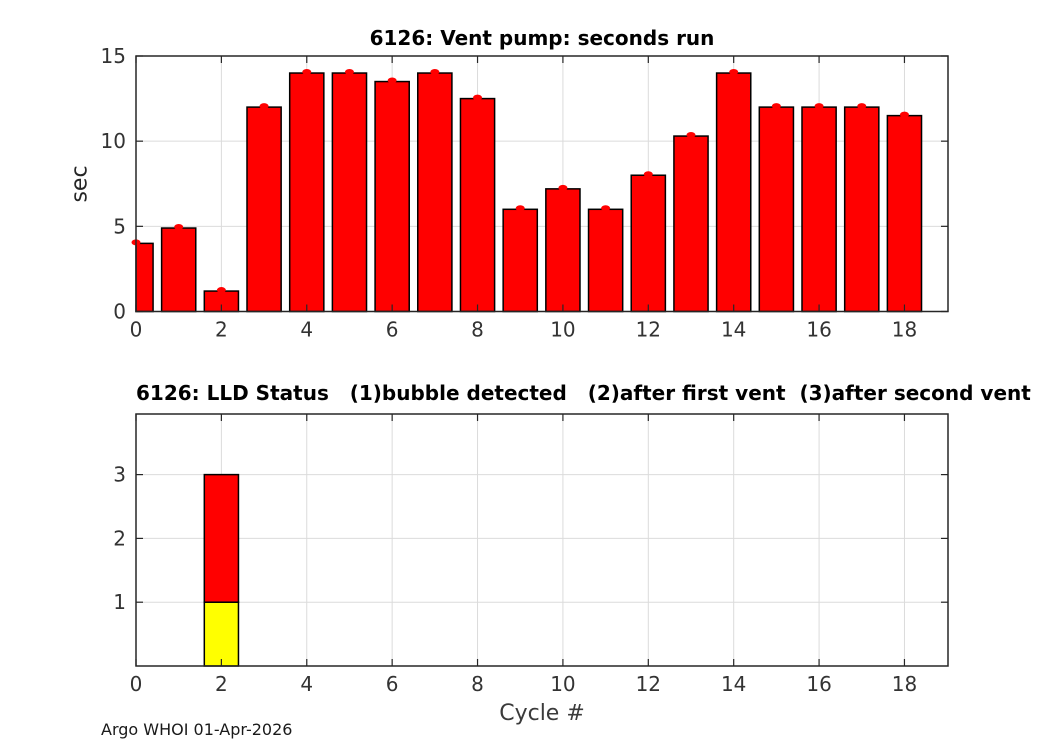 This screenshot has height=750, width=1050. What do you see at coordinates (113, 141) in the screenshot?
I see `y-tick-label: 10` at bounding box center [113, 141].